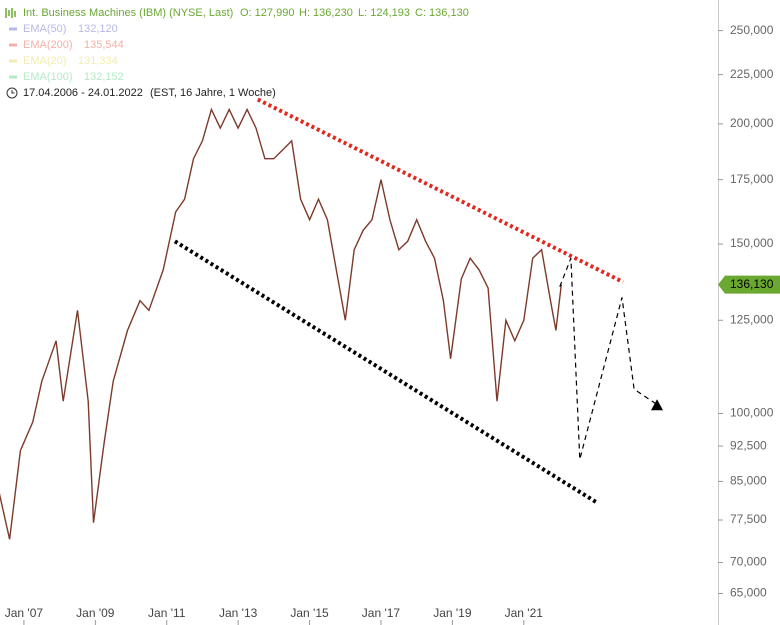 The width and height of the screenshot is (780, 625). Describe the element at coordinates (44, 61) in the screenshot. I see `legend-name: EMA(20)` at that location.